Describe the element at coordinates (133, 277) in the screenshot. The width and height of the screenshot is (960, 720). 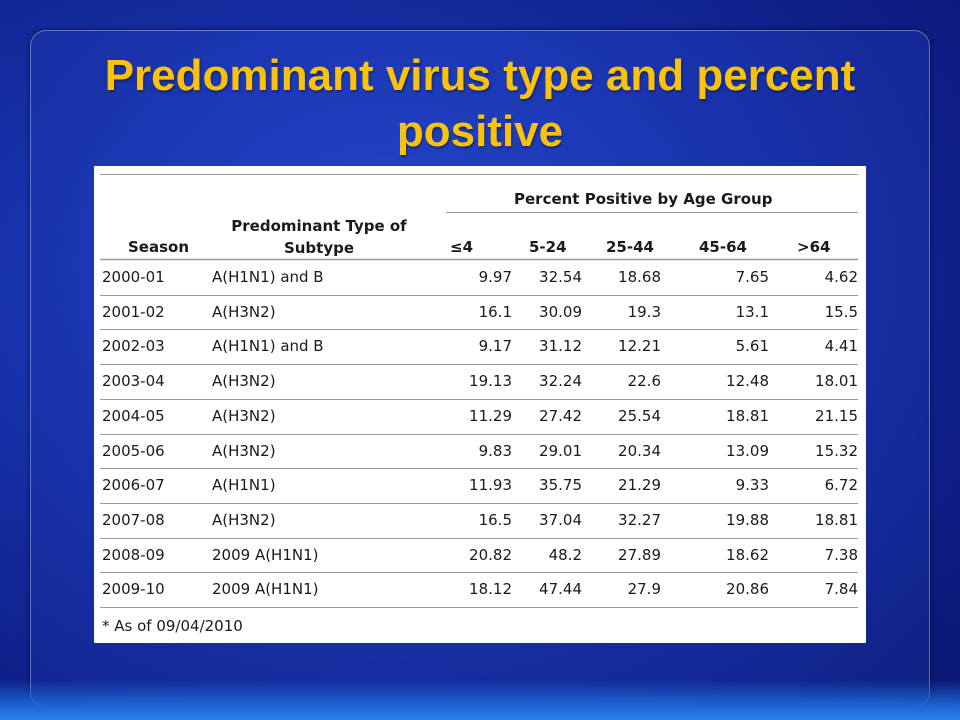
I see `season-cell: 2000-01` at that location.